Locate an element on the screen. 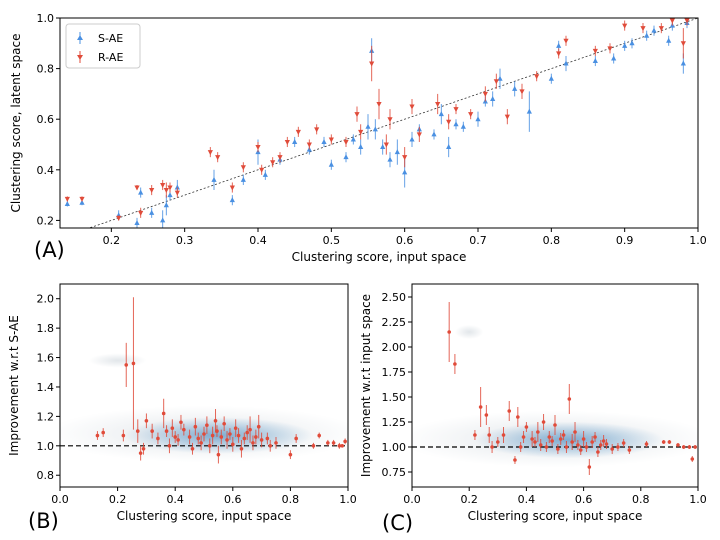 This screenshot has height=540, width=720. x-tick-label: 0.9 is located at coordinates (625, 240).